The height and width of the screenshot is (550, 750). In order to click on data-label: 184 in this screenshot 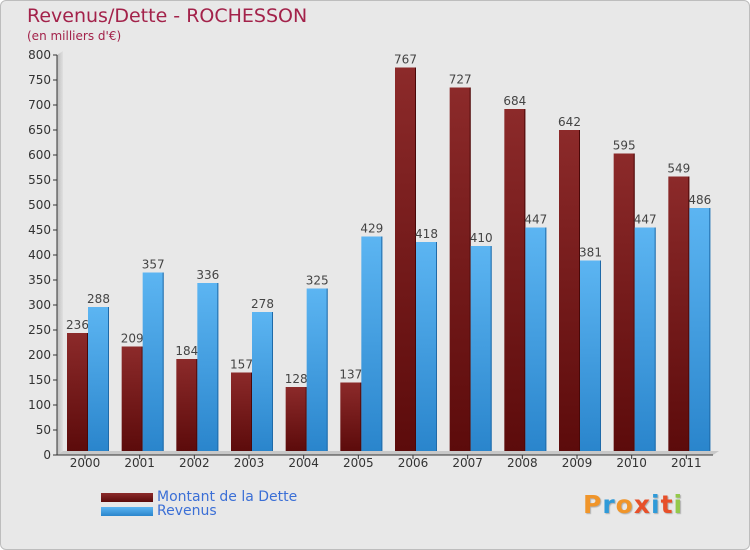, I will do `click(186, 351)`.